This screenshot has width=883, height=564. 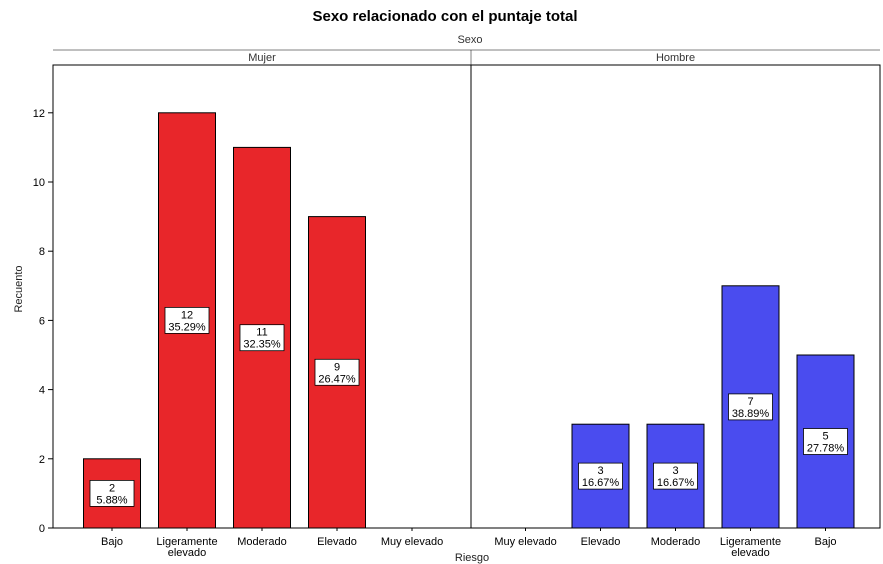 I want to click on data-label-count: 9, so click(x=337, y=367).